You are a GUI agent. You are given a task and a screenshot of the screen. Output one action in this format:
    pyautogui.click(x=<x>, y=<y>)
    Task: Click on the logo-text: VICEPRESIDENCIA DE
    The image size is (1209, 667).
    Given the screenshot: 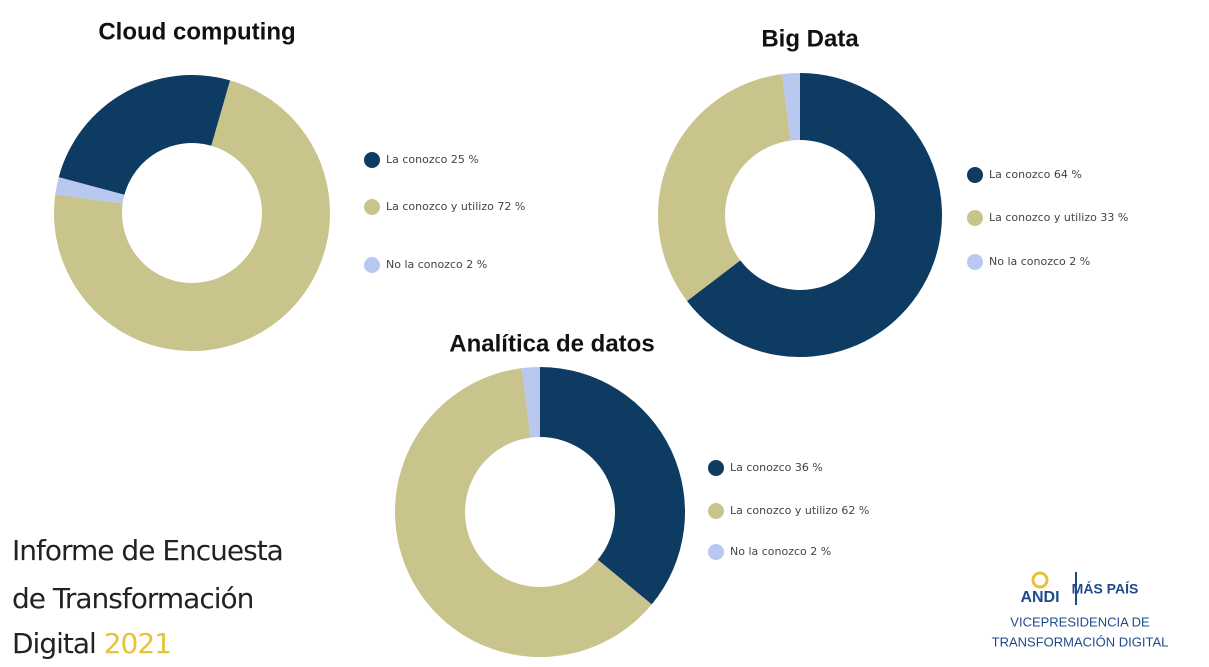 What is the action you would take?
    pyautogui.click(x=1080, y=621)
    